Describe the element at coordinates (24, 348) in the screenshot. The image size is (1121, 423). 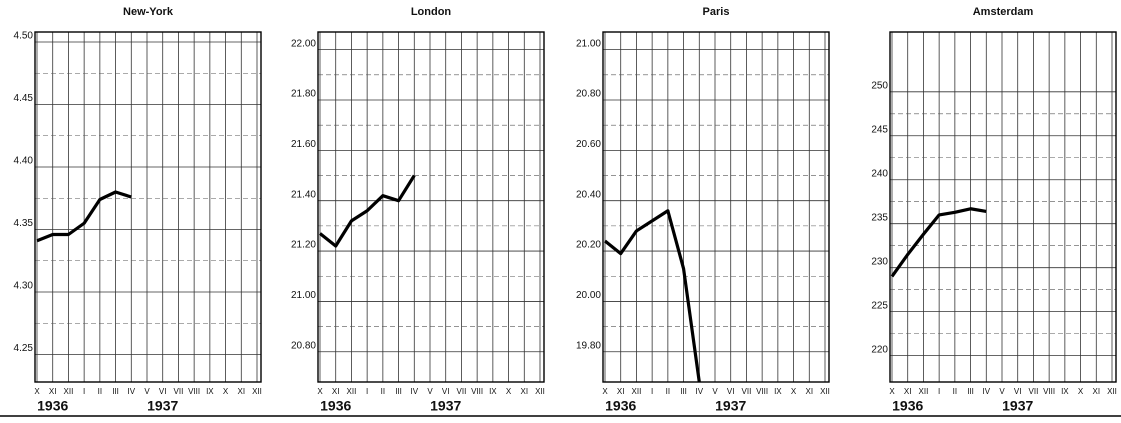
I see `y-tick-label: 4.25` at that location.